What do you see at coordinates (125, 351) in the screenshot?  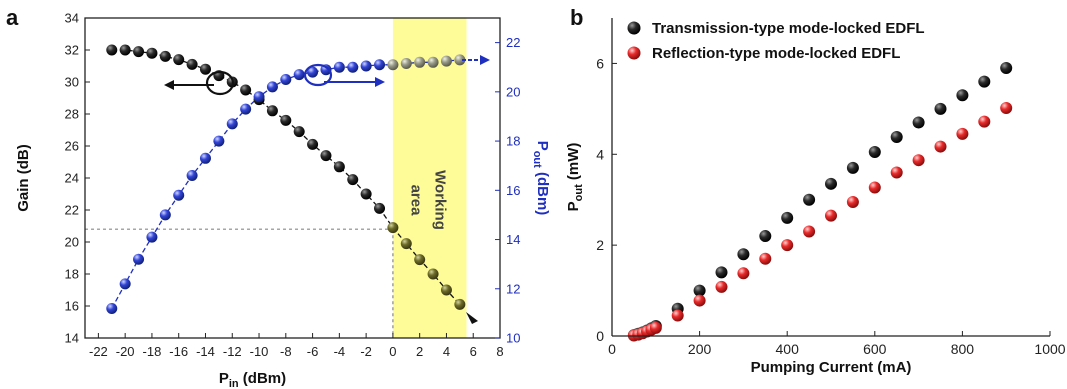 I see `x-tick-label-a: -20` at bounding box center [125, 351].